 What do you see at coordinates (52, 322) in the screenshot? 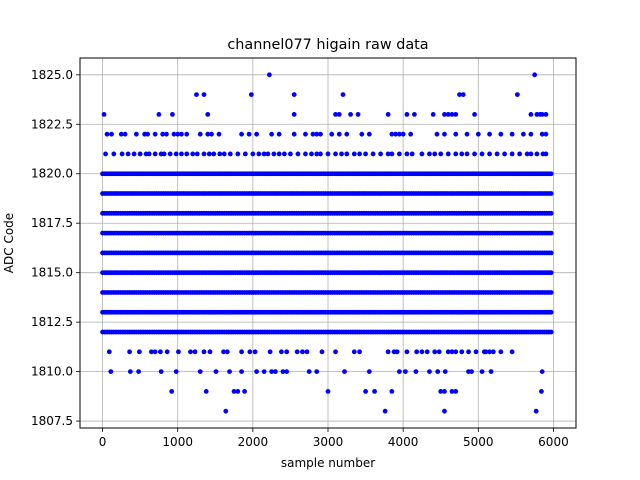
I see `y-tick-label: 1812.5` at bounding box center [52, 322].